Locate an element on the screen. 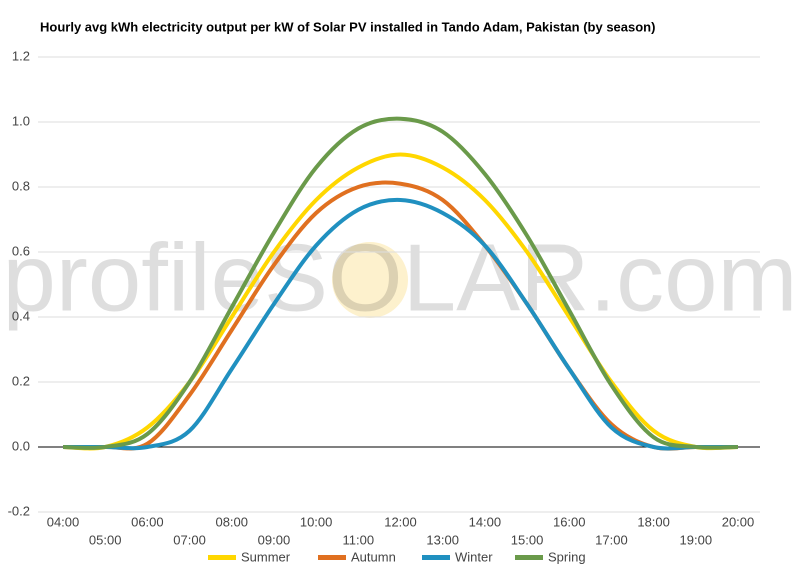 The height and width of the screenshot is (570, 800). x-tick-label: 09:00 is located at coordinates (274, 539).